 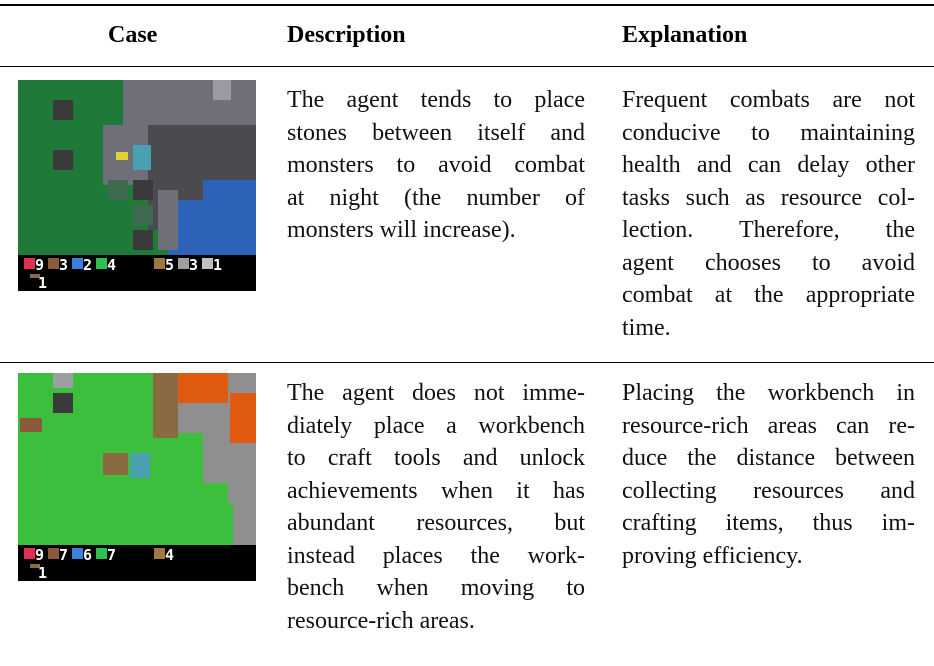 I want to click on explanation-line: conducive to maintaining, so click(x=768, y=132).